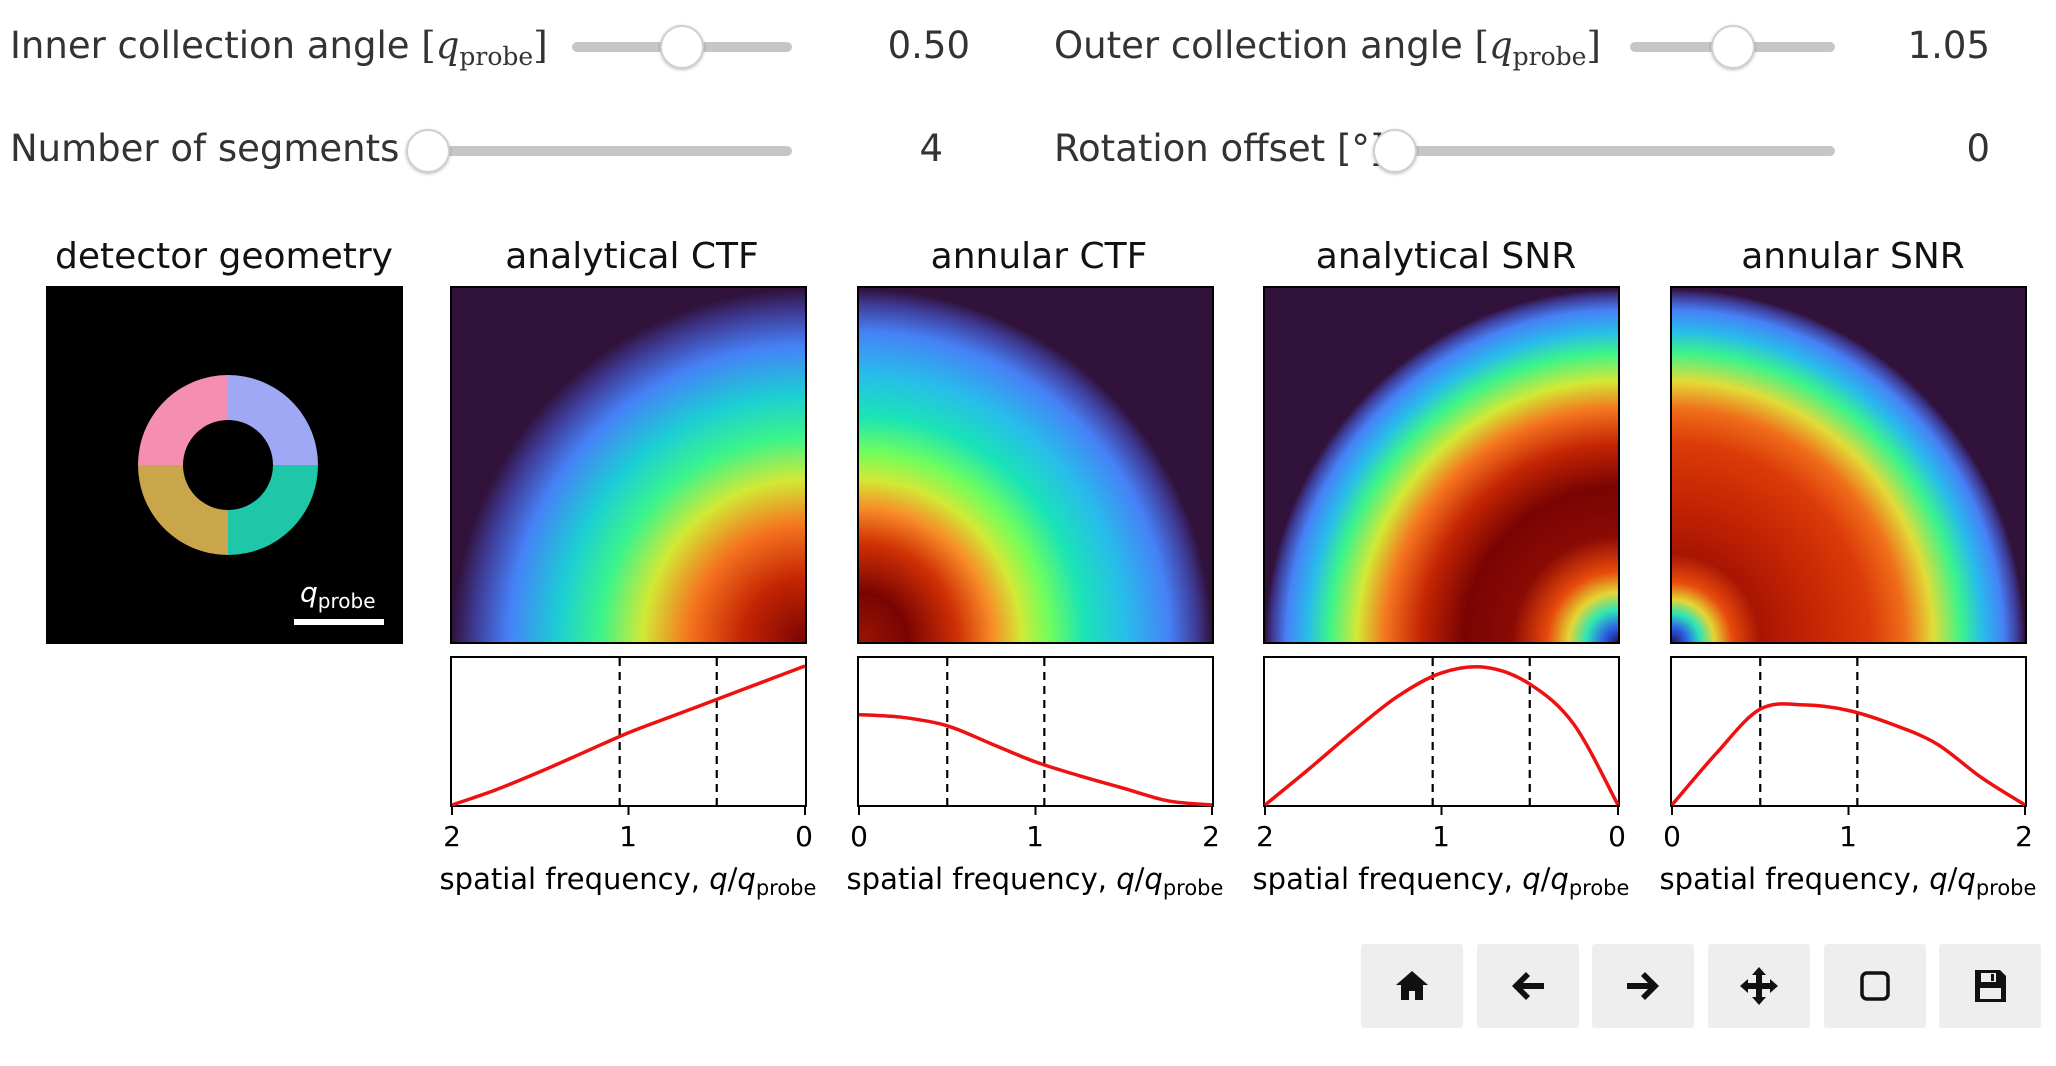  What do you see at coordinates (628, 735) in the screenshot?
I see `analytical-ctf-curve` at bounding box center [628, 735].